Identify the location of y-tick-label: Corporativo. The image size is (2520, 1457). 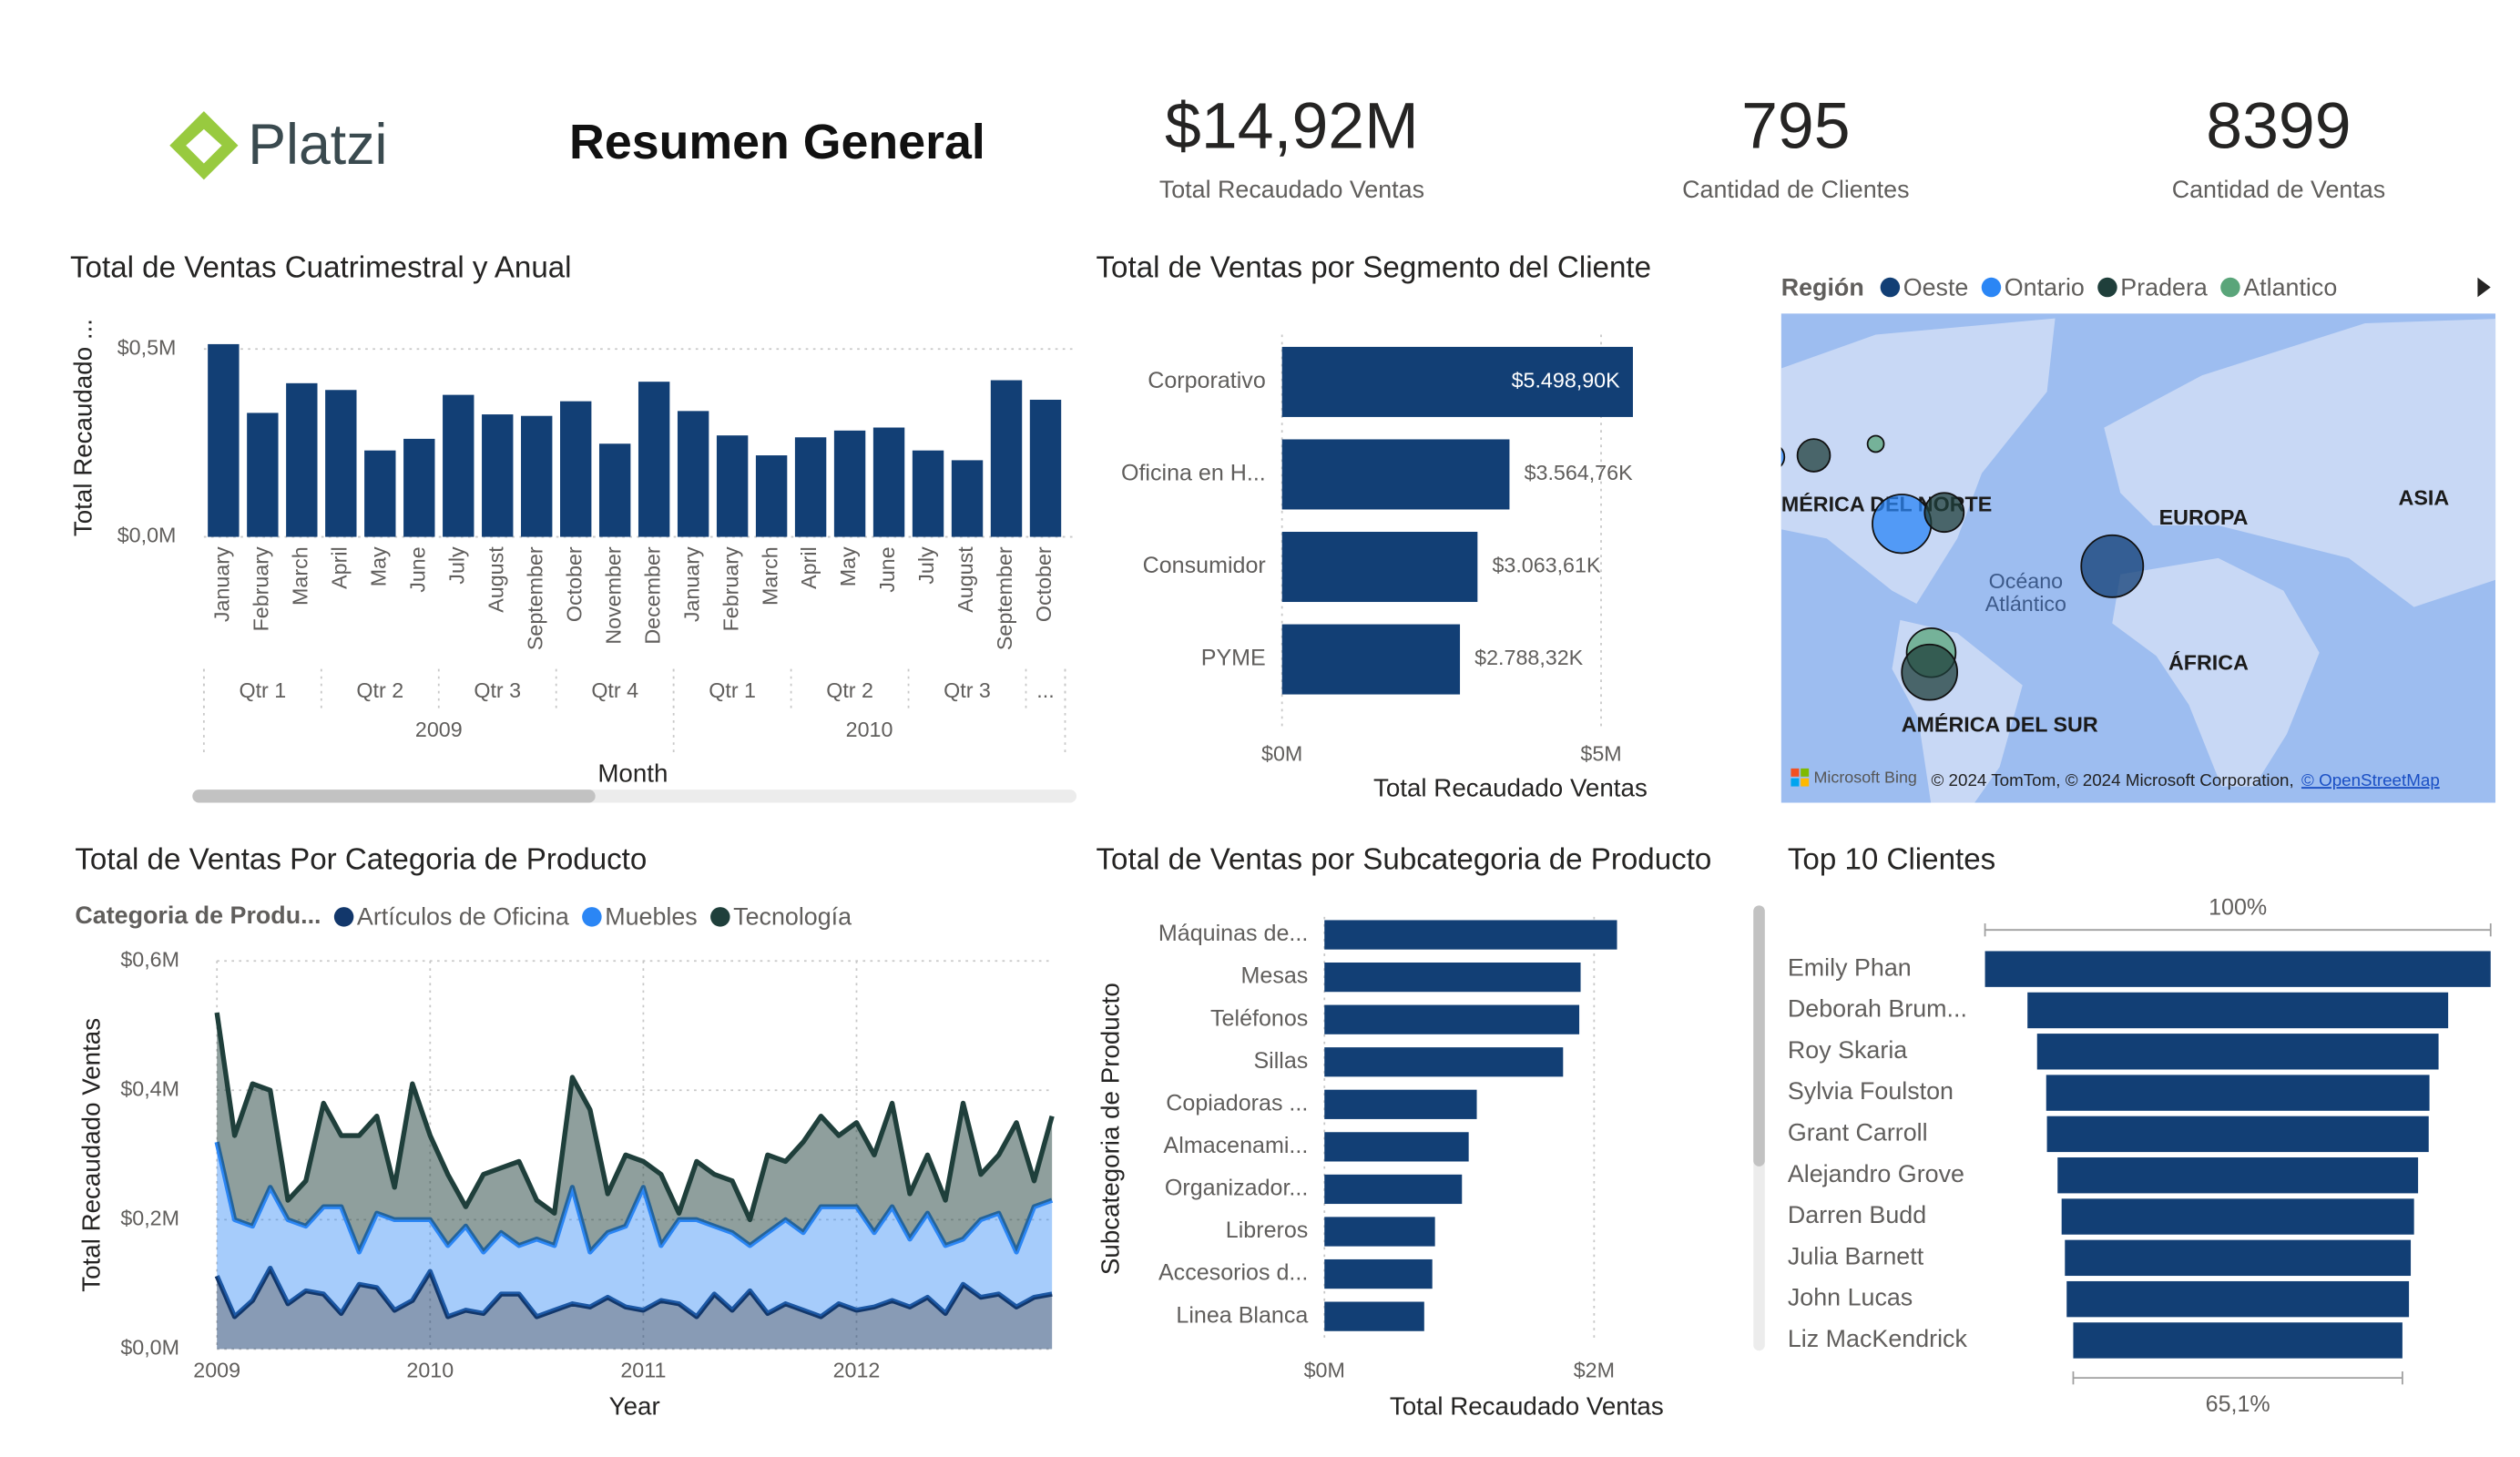
(1207, 380).